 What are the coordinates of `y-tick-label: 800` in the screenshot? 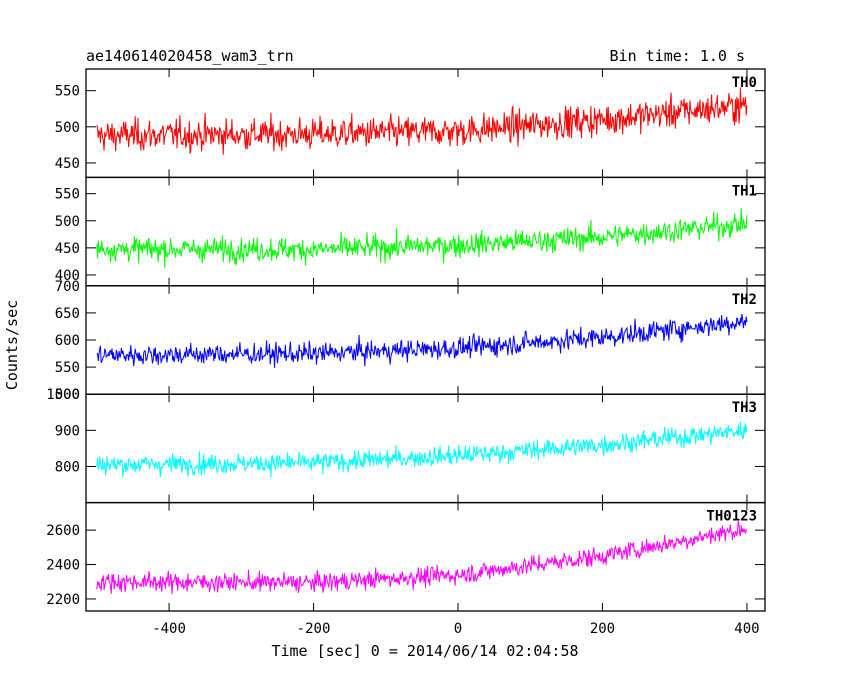 It's located at (67, 467).